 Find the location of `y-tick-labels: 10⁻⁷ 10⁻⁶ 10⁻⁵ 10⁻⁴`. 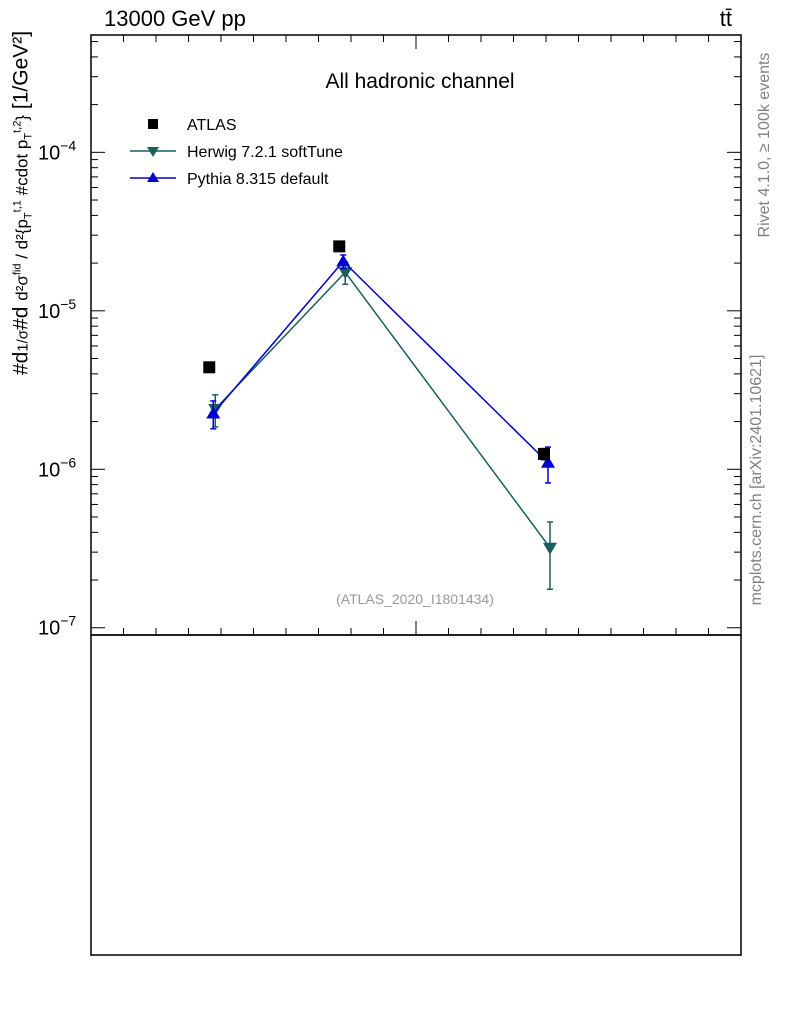

y-tick-labels: 10⁻⁷ 10⁻⁶ 10⁻⁵ 10⁻⁴ is located at coordinates (57, 388).